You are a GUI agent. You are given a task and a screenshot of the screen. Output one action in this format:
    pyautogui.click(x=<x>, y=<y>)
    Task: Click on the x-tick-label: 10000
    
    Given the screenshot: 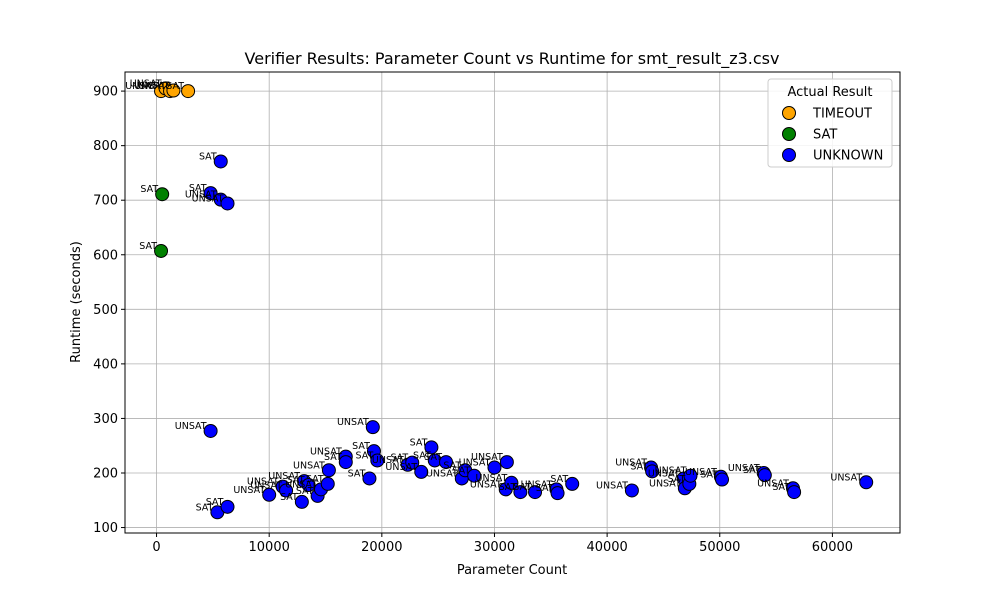 What is the action you would take?
    pyautogui.click(x=269, y=547)
    